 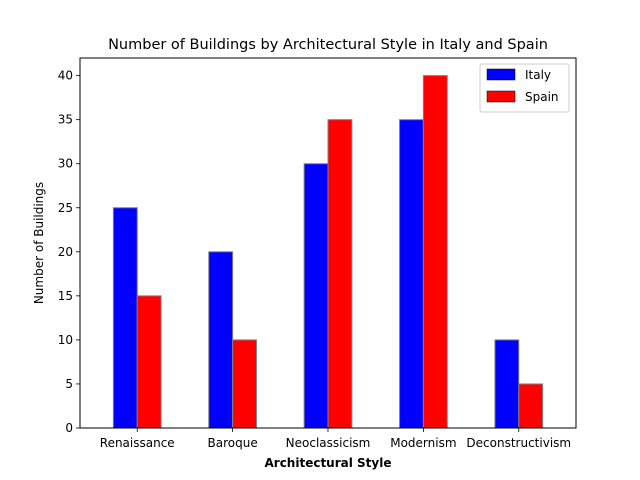 I want to click on x-tick-label-baroque: Baroque, so click(x=233, y=443).